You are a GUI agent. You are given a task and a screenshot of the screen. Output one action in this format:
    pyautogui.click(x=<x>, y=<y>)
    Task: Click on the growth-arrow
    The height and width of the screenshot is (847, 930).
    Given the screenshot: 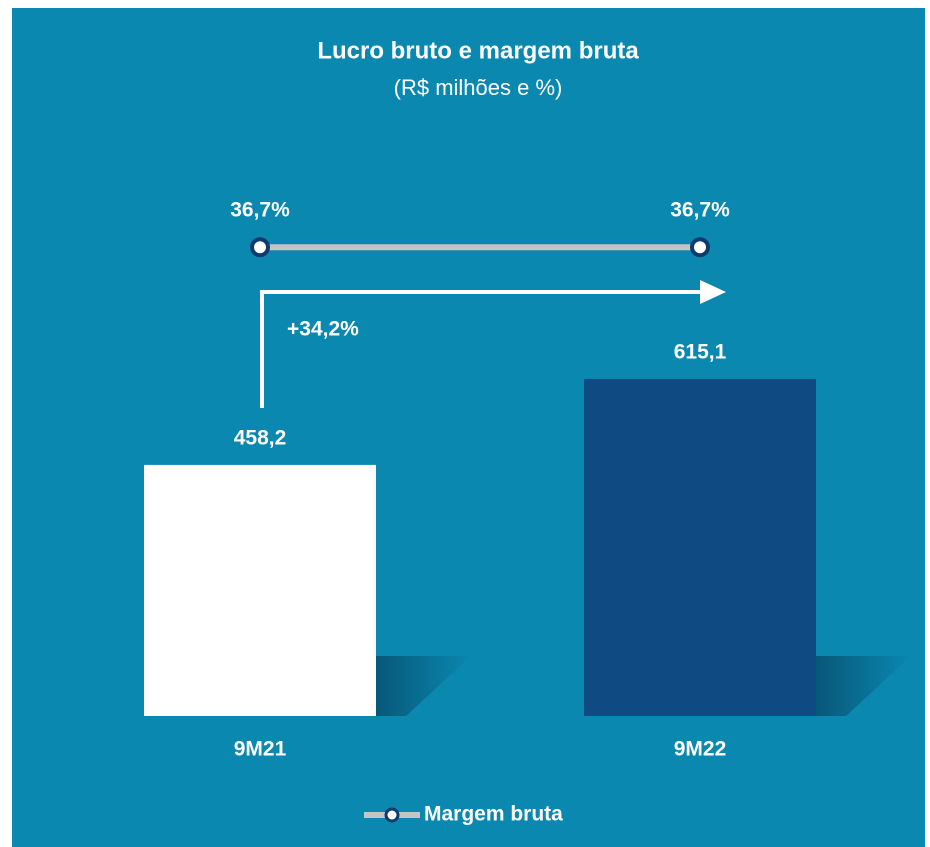 What is the action you would take?
    pyautogui.click(x=482, y=349)
    